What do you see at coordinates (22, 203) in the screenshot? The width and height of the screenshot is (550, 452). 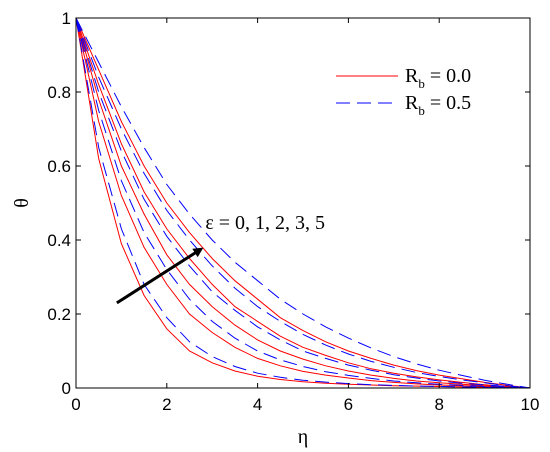 I see `y-axis-label: θ` at bounding box center [22, 203].